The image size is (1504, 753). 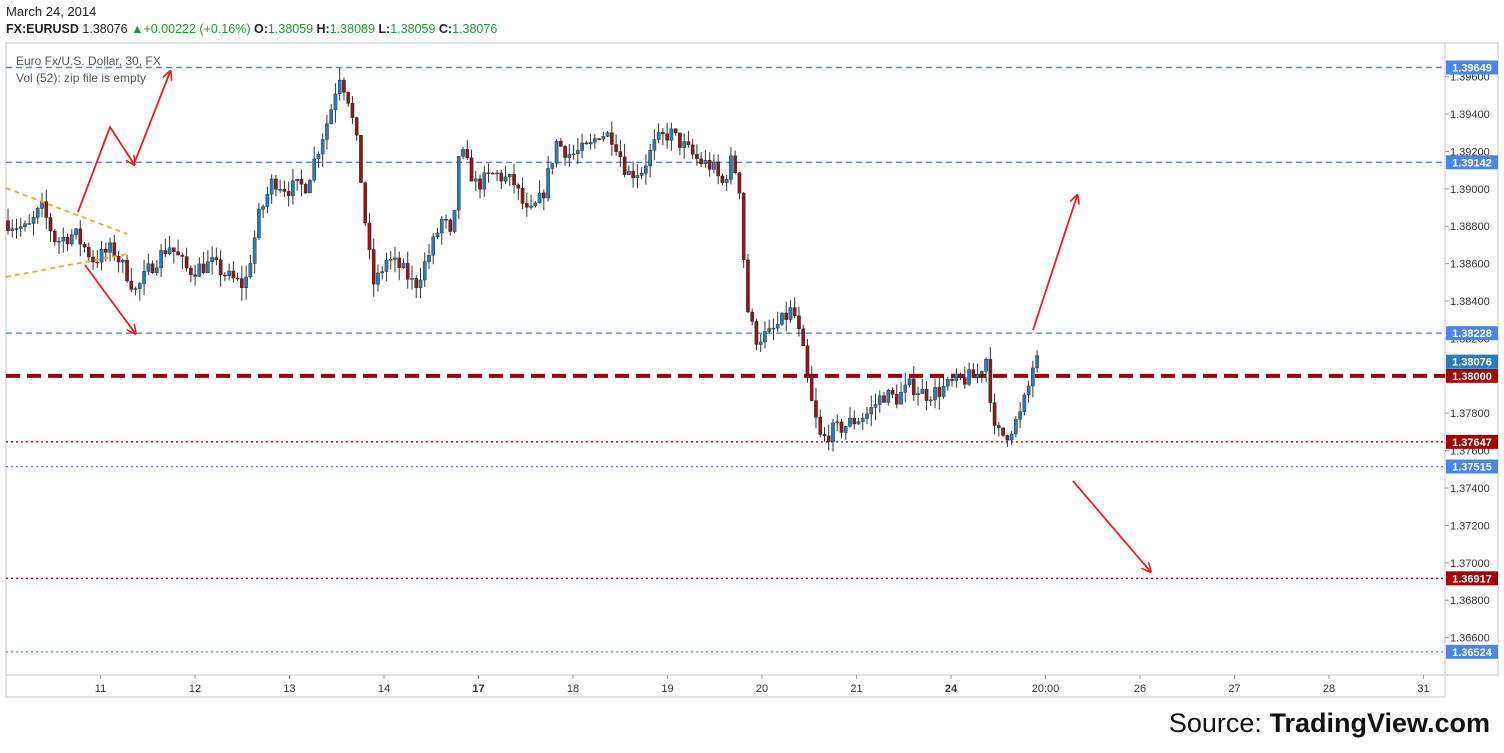 I want to click on open-value: 1.38059, so click(x=290, y=29).